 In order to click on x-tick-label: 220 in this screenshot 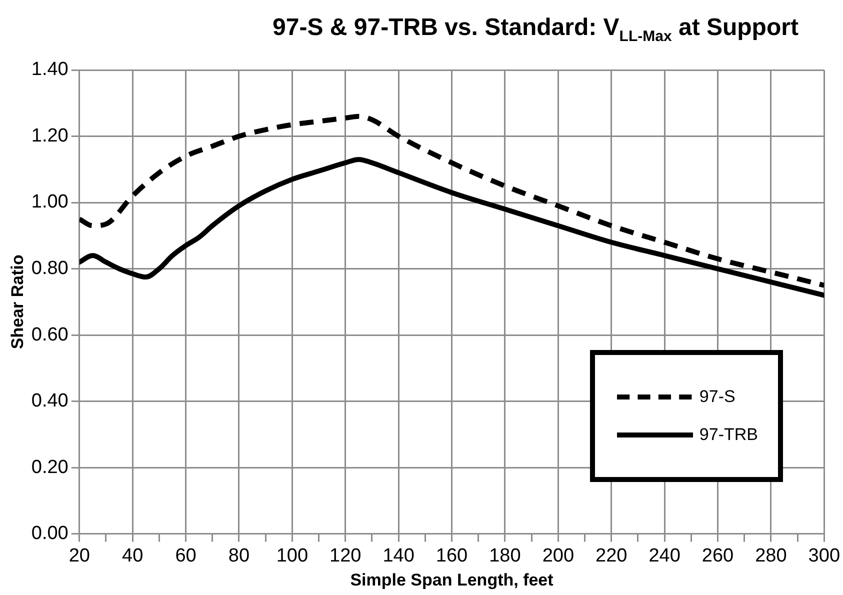, I will do `click(612, 555)`.